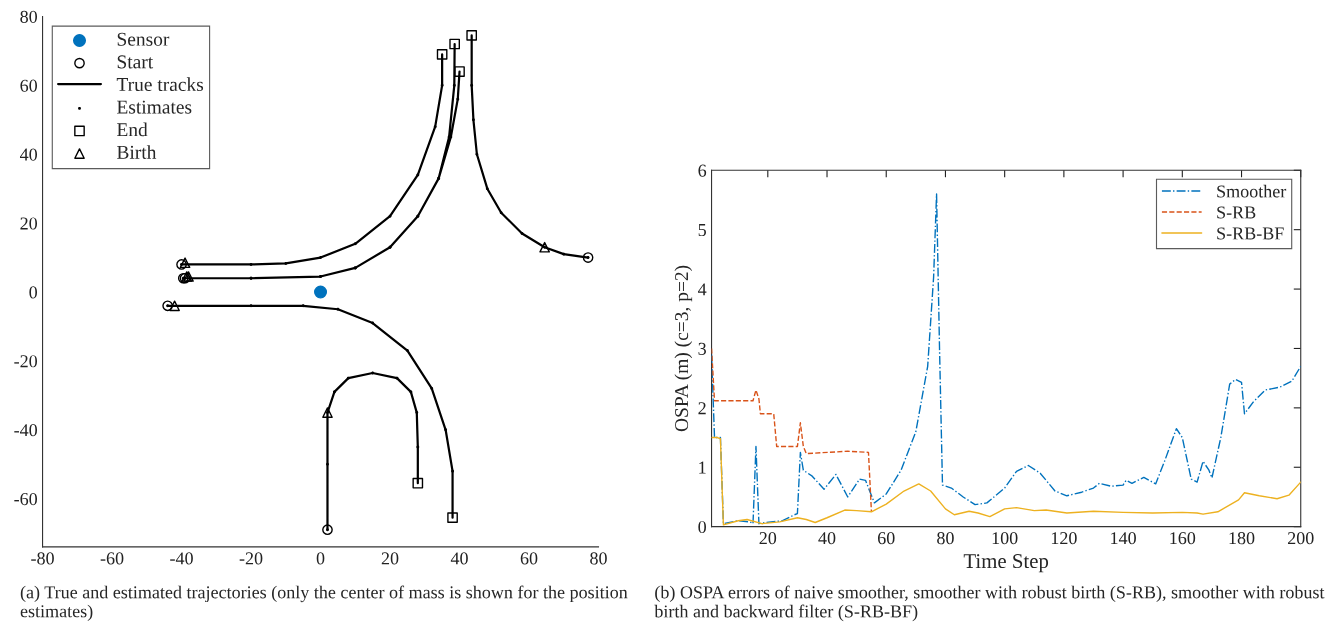  I want to click on x-tick-label: 100, so click(1005, 538).